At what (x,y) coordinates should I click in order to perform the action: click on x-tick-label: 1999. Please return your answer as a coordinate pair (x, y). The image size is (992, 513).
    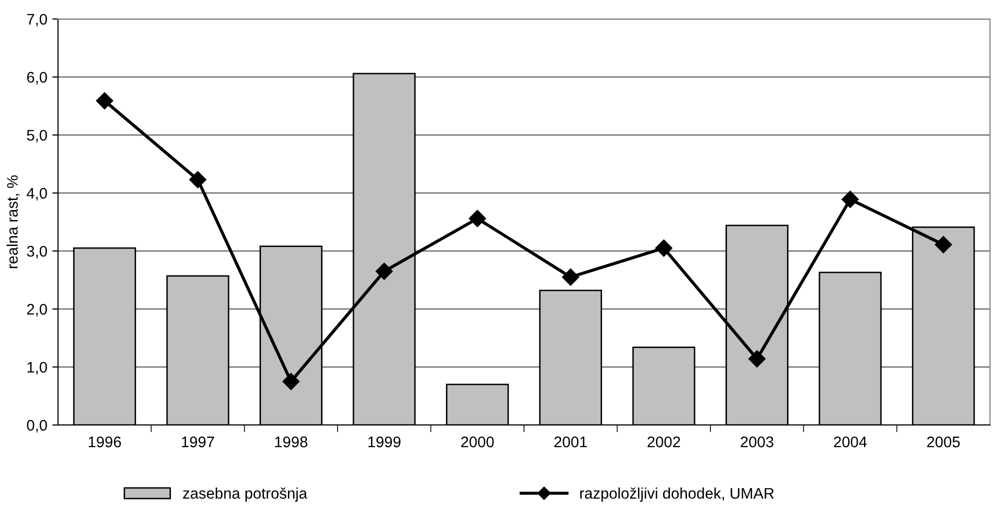
    Looking at the image, I should click on (384, 442).